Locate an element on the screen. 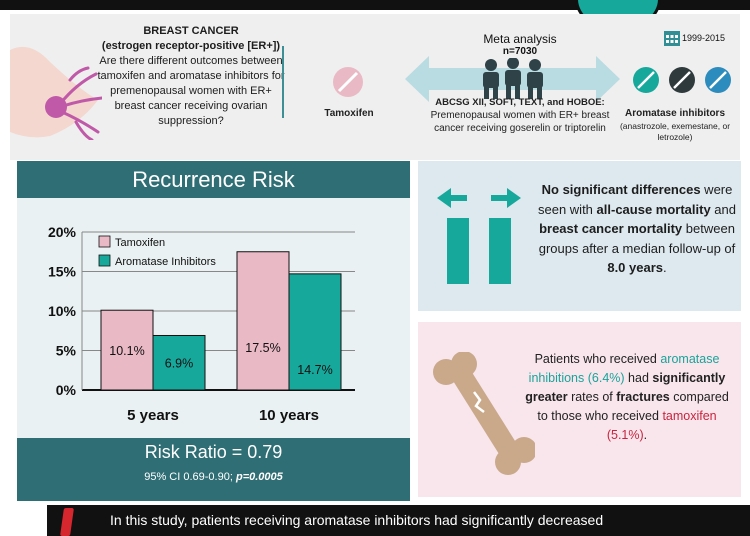 Image resolution: width=750 pixels, height=536 pixels. risk-ratio: Risk Ratio = 0.79 is located at coordinates (213, 452).